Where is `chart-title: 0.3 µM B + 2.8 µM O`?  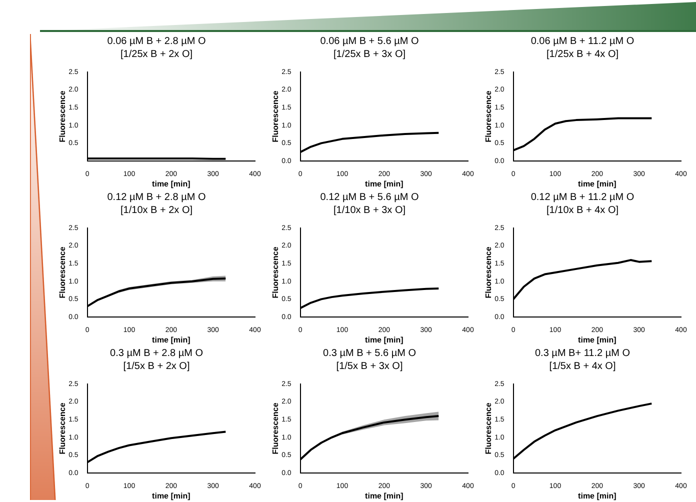
chart-title: 0.3 µM B + 2.8 µM O is located at coordinates (157, 353).